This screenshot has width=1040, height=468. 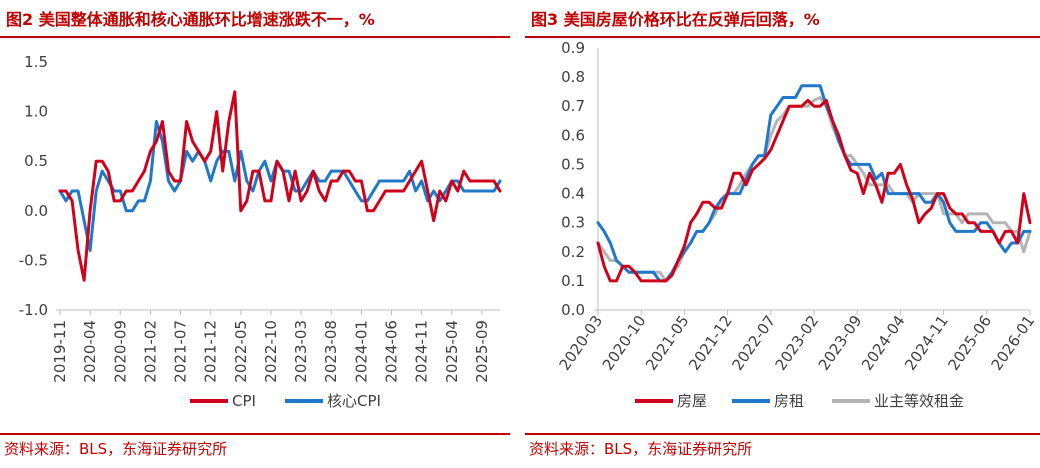 What do you see at coordinates (573, 223) in the screenshot?
I see `y-tick-label: 0.3` at bounding box center [573, 223].